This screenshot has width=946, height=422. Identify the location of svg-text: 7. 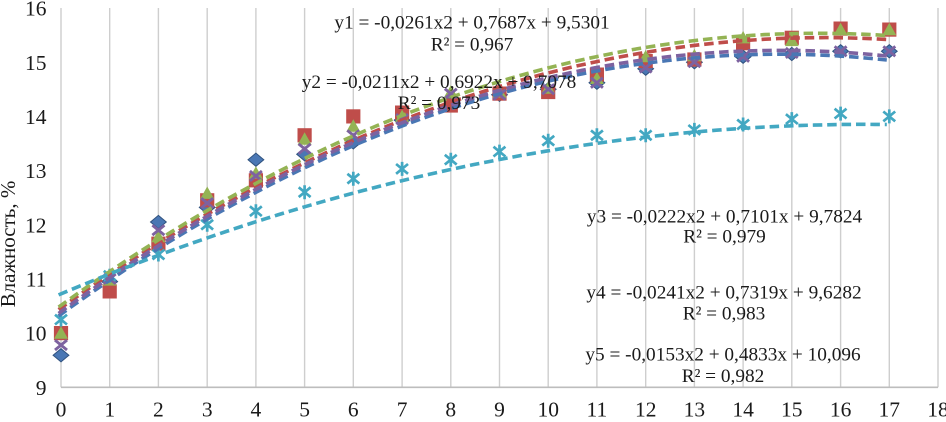
(402, 407).